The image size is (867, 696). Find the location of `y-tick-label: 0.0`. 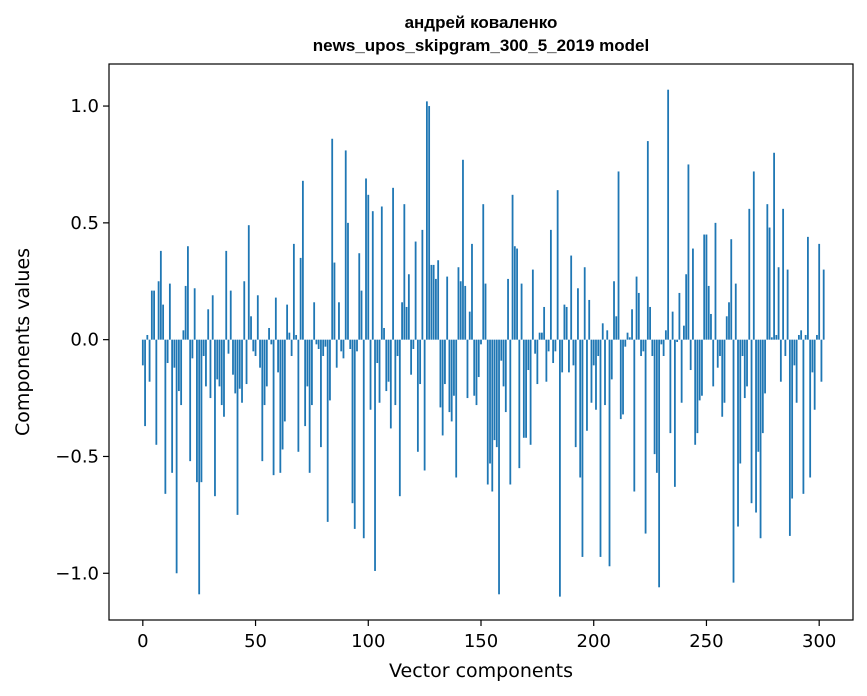

y-tick-label: 0.0 is located at coordinates (84, 340).